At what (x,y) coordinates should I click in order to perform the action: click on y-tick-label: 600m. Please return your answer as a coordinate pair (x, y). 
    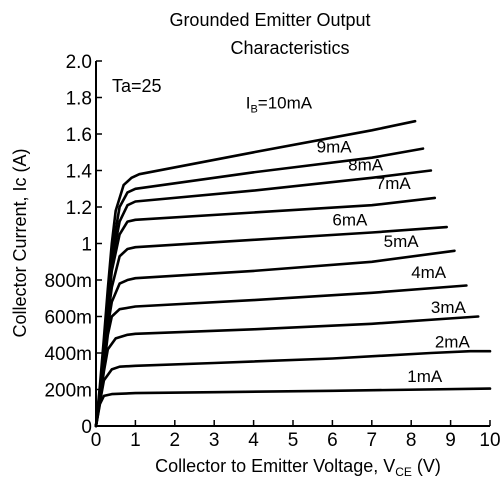
    Looking at the image, I should click on (68, 318).